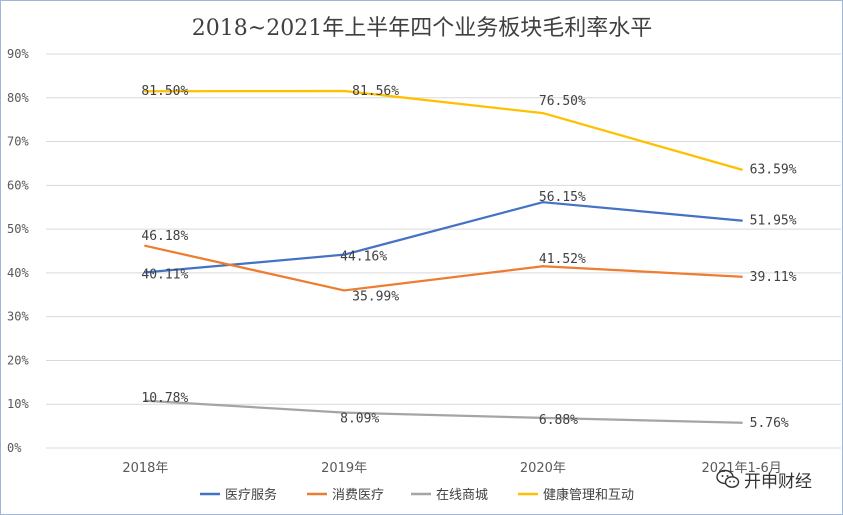 Image resolution: width=843 pixels, height=515 pixels. Describe the element at coordinates (18, 185) in the screenshot. I see `y-tick-label: 60%` at that location.